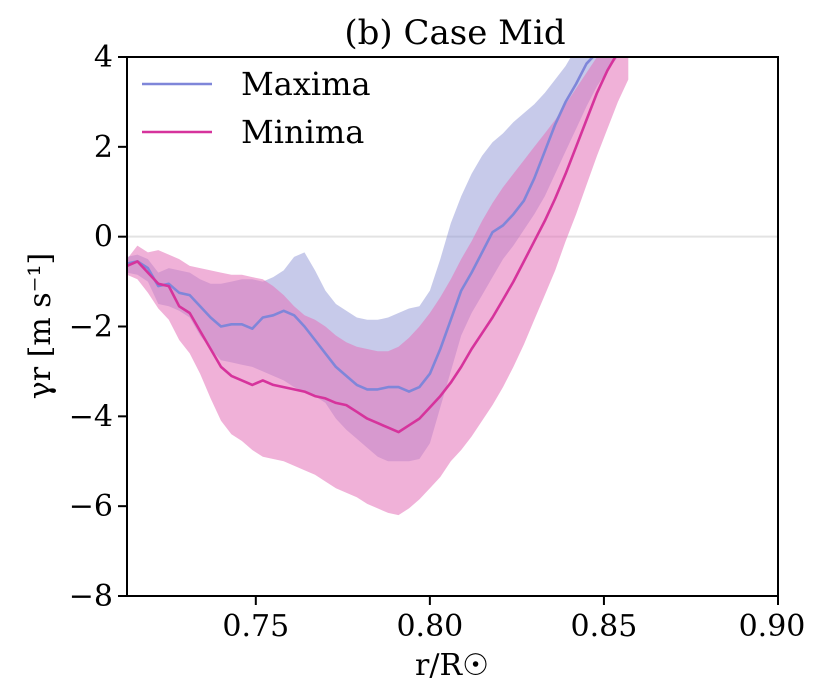 The image size is (830, 697). Describe the element at coordinates (772, 626) in the screenshot. I see `x-tick-label: 0.90` at that location.